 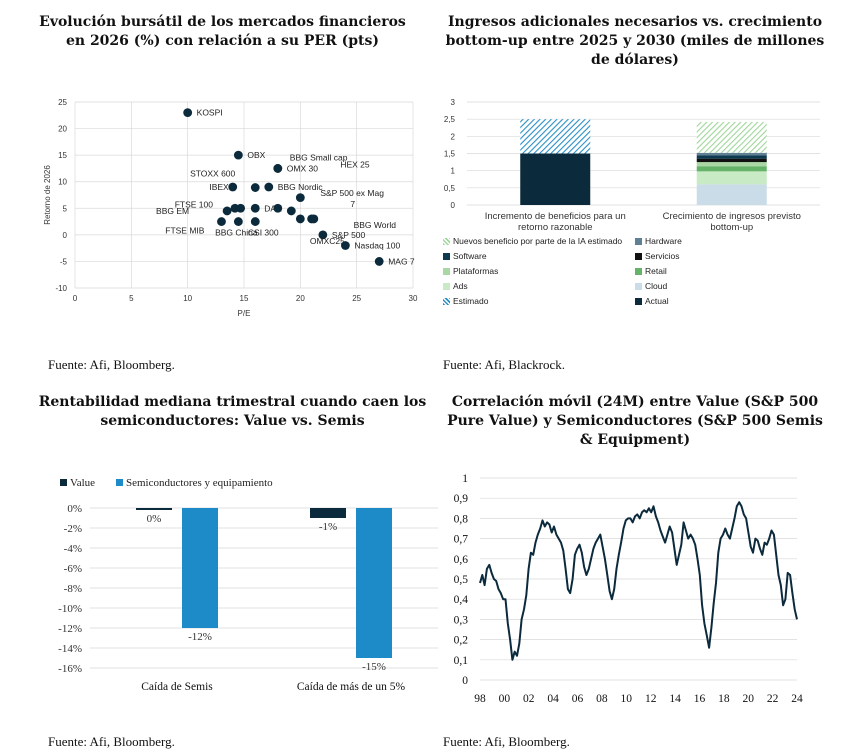 I want to click on bars-ytick-label: -10%, so click(x=70, y=609).